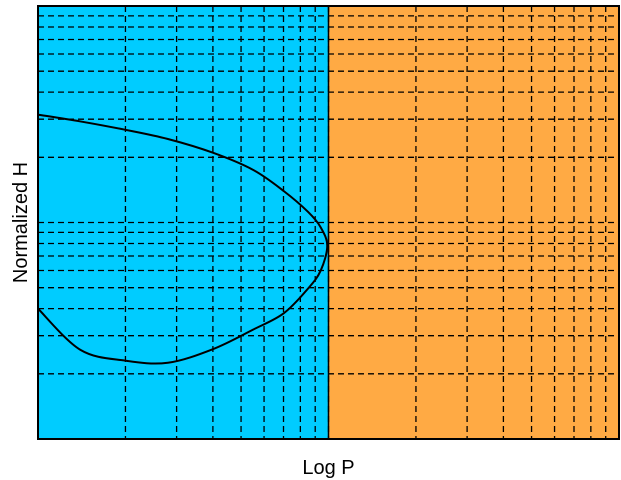 Image resolution: width=621 pixels, height=480 pixels. I want to click on x-axis-label: Log P, so click(328, 468).